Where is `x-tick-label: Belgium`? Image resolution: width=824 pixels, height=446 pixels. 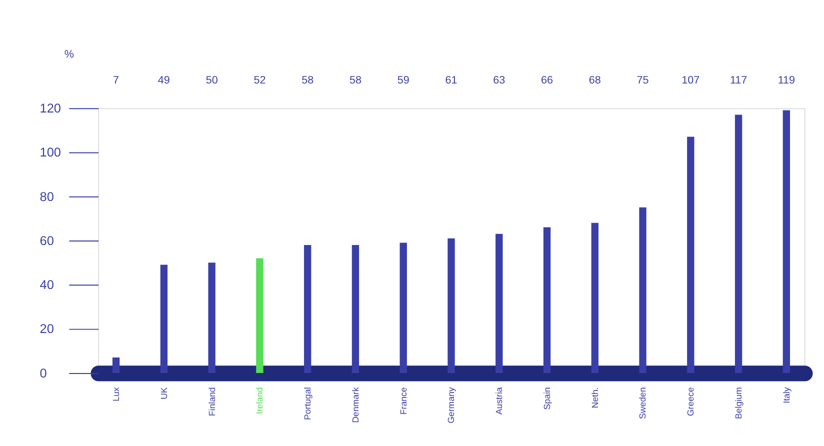
x-tick-label: Belgium is located at coordinates (738, 403).